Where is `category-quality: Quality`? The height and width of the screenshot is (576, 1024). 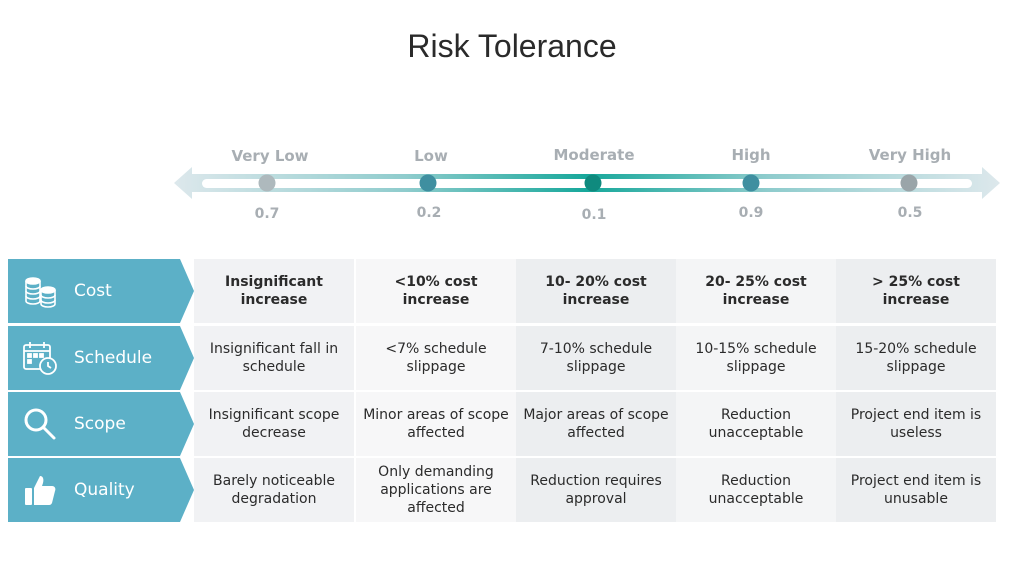
category-quality: Quality is located at coordinates (101, 490).